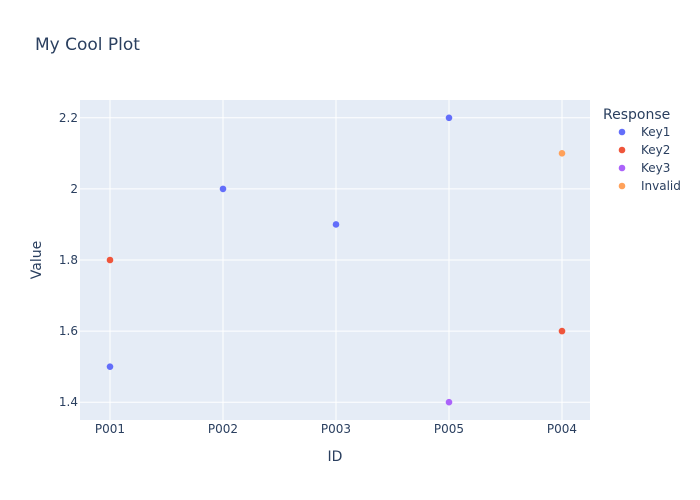 The height and width of the screenshot is (500, 700). I want to click on y-tick-labels: 1.4 1.6 1.8 2 2.2, so click(68, 260).